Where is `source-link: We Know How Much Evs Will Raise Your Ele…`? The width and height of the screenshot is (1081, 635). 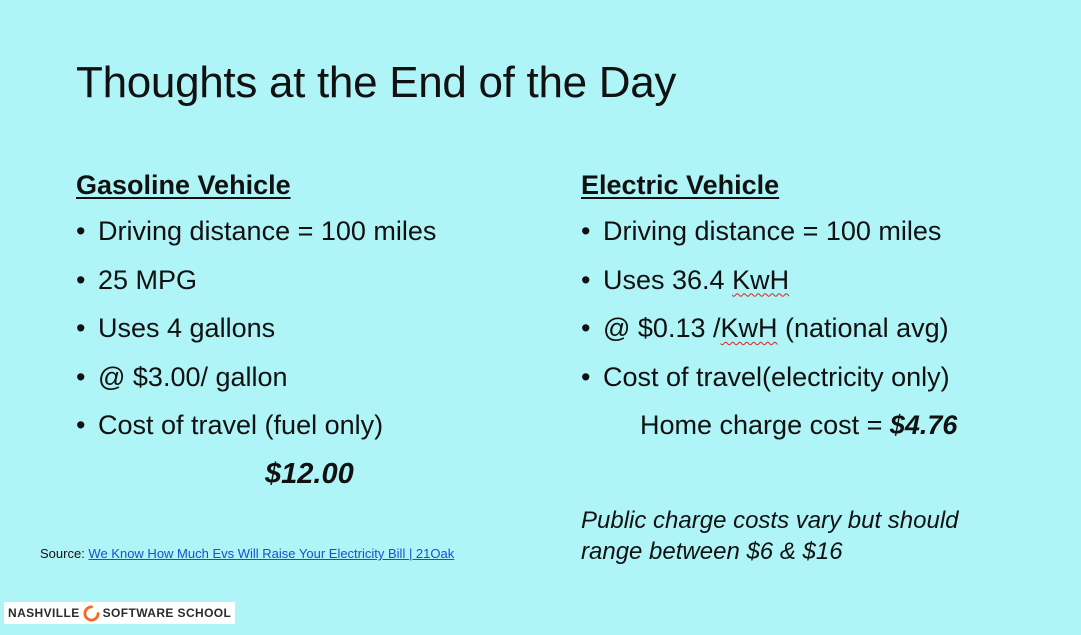 source-link: We Know How Much Evs Will Raise Your Ele… is located at coordinates (271, 553).